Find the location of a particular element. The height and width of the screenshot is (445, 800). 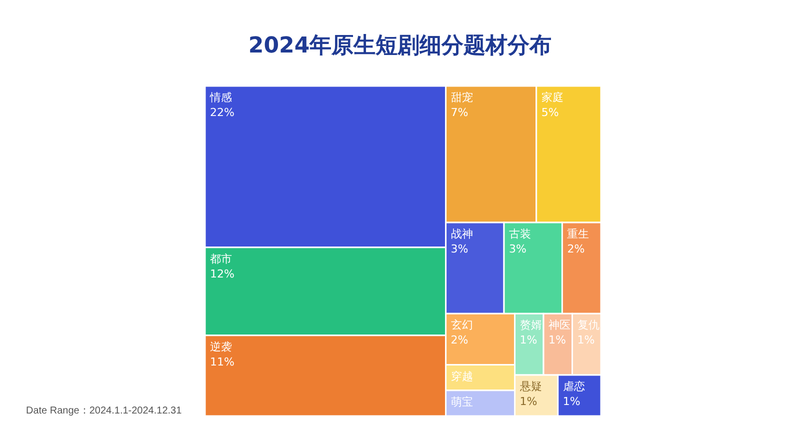

category-label: 穿越 is located at coordinates (461, 376).